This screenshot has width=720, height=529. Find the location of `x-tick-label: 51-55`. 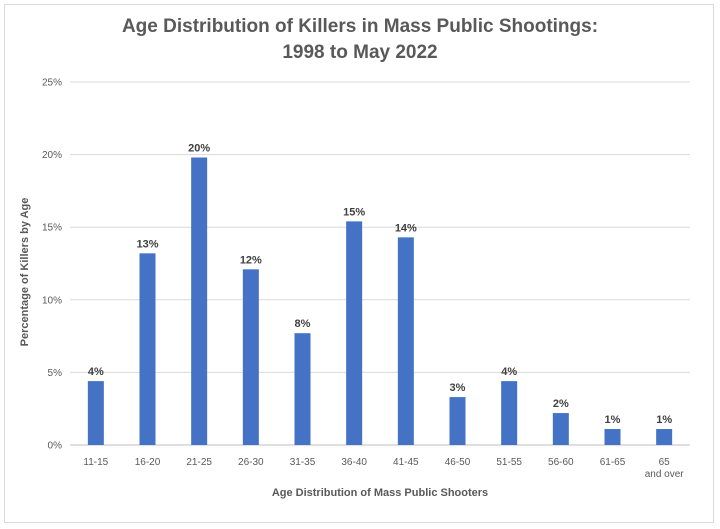

x-tick-label: 51-55 is located at coordinates (509, 462).